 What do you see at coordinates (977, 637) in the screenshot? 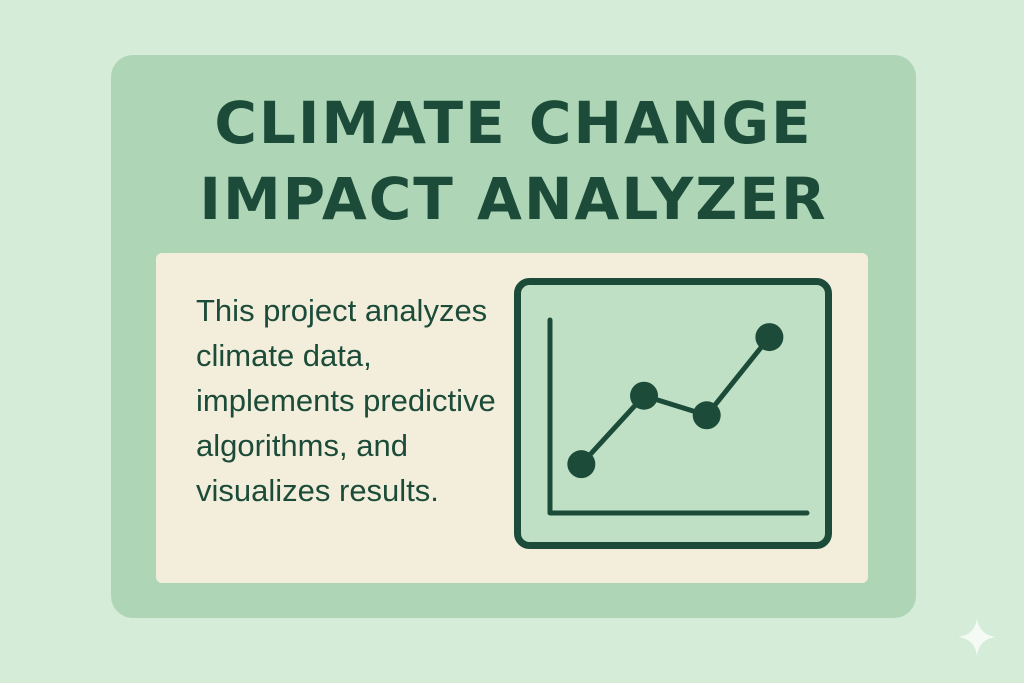
I see `sparkle-icon` at bounding box center [977, 637].